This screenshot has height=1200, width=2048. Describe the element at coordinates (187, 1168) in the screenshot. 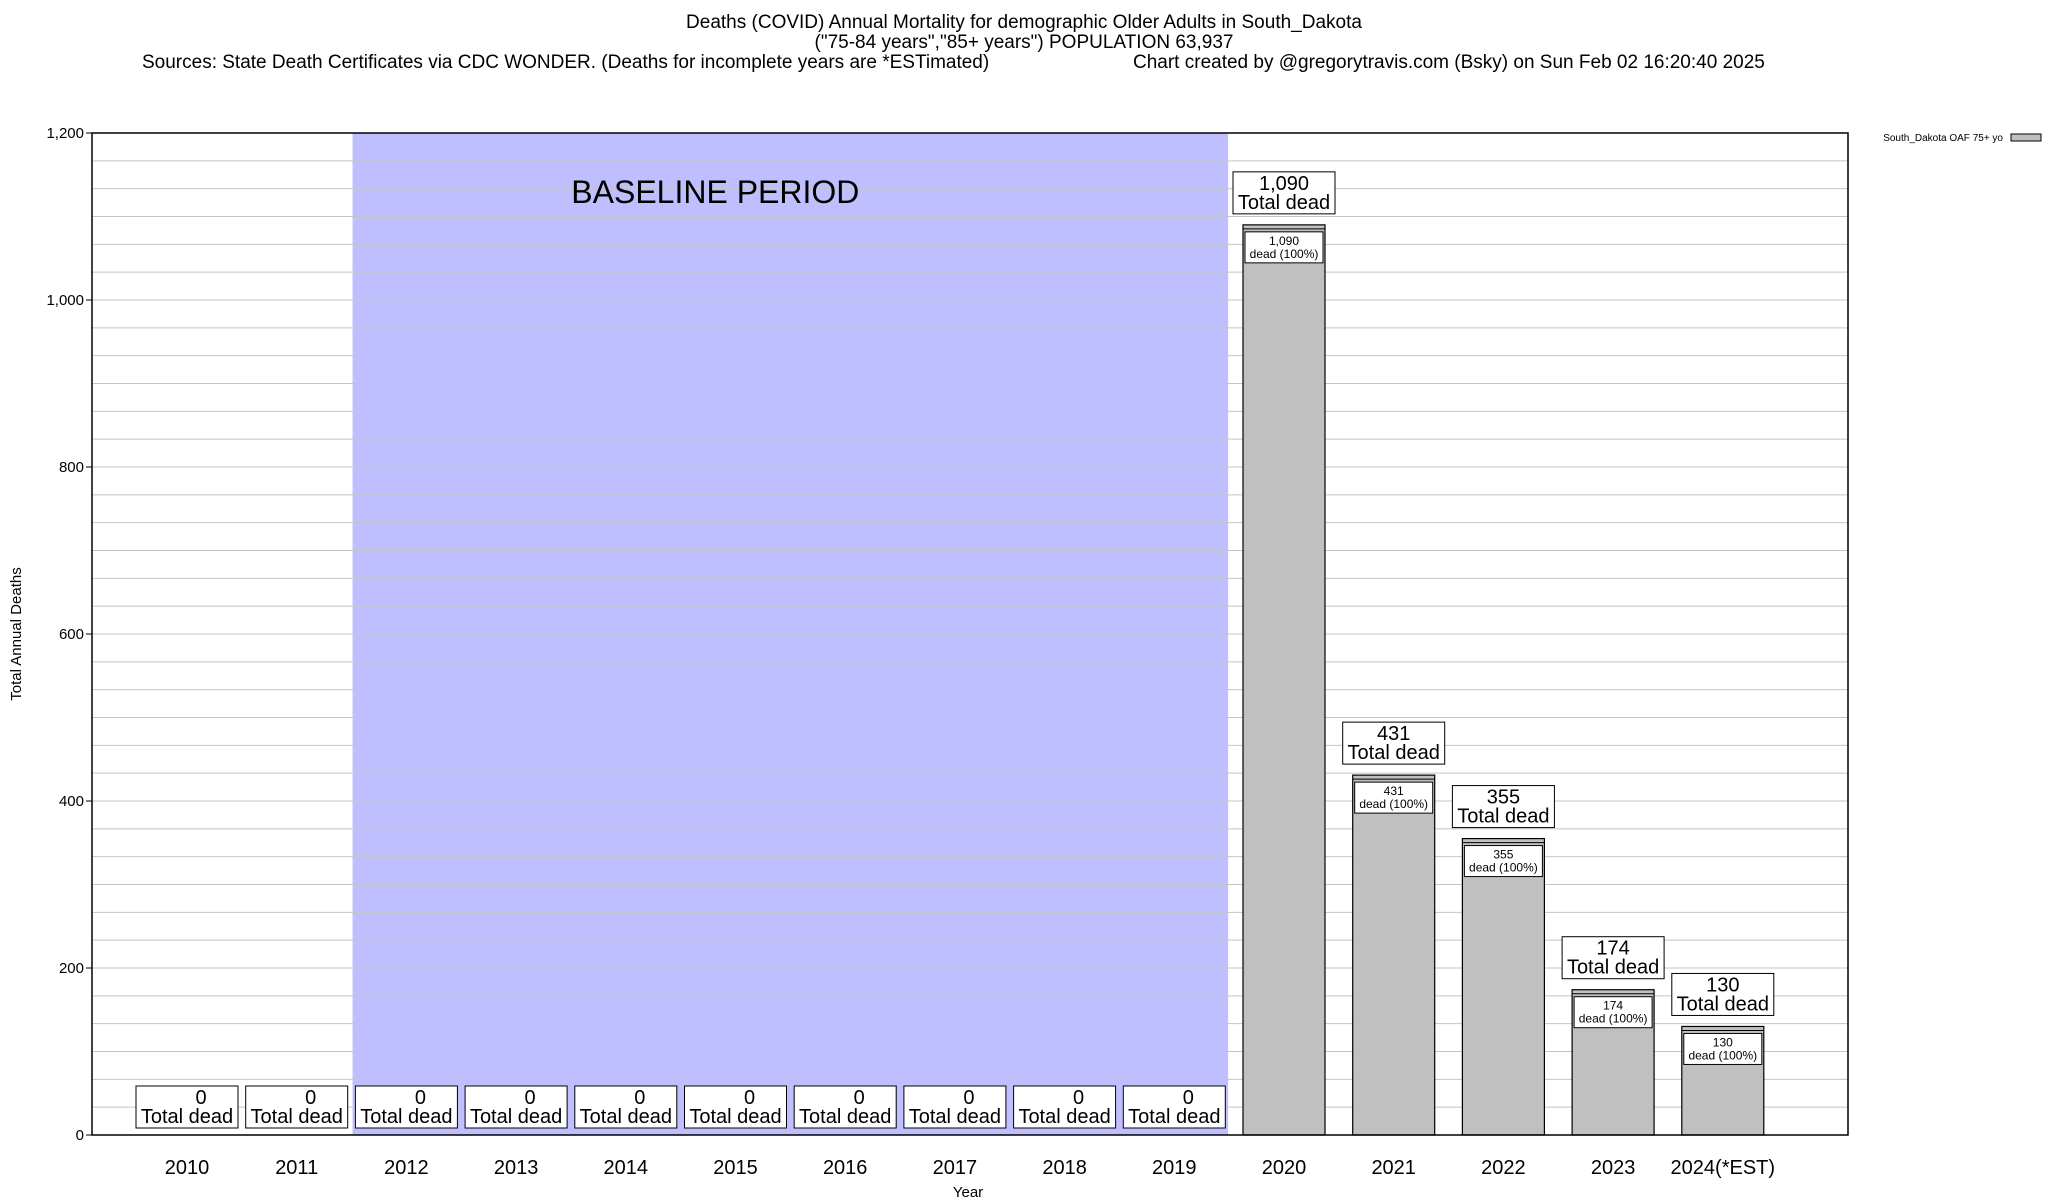

I see `x-tick-label: 2010` at that location.